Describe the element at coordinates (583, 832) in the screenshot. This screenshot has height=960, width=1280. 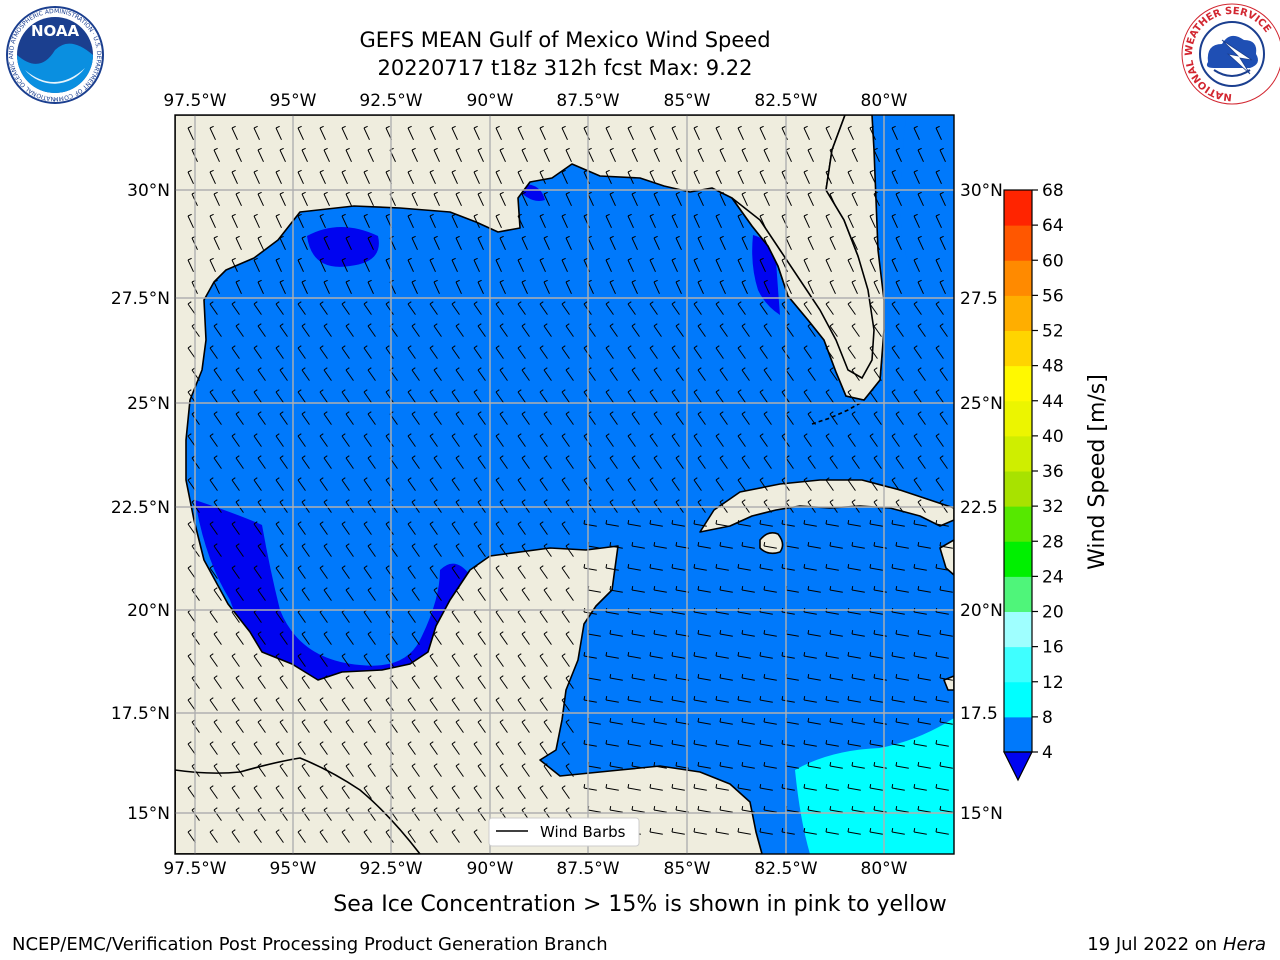
I see `legend-label: Wind Barbs` at that location.